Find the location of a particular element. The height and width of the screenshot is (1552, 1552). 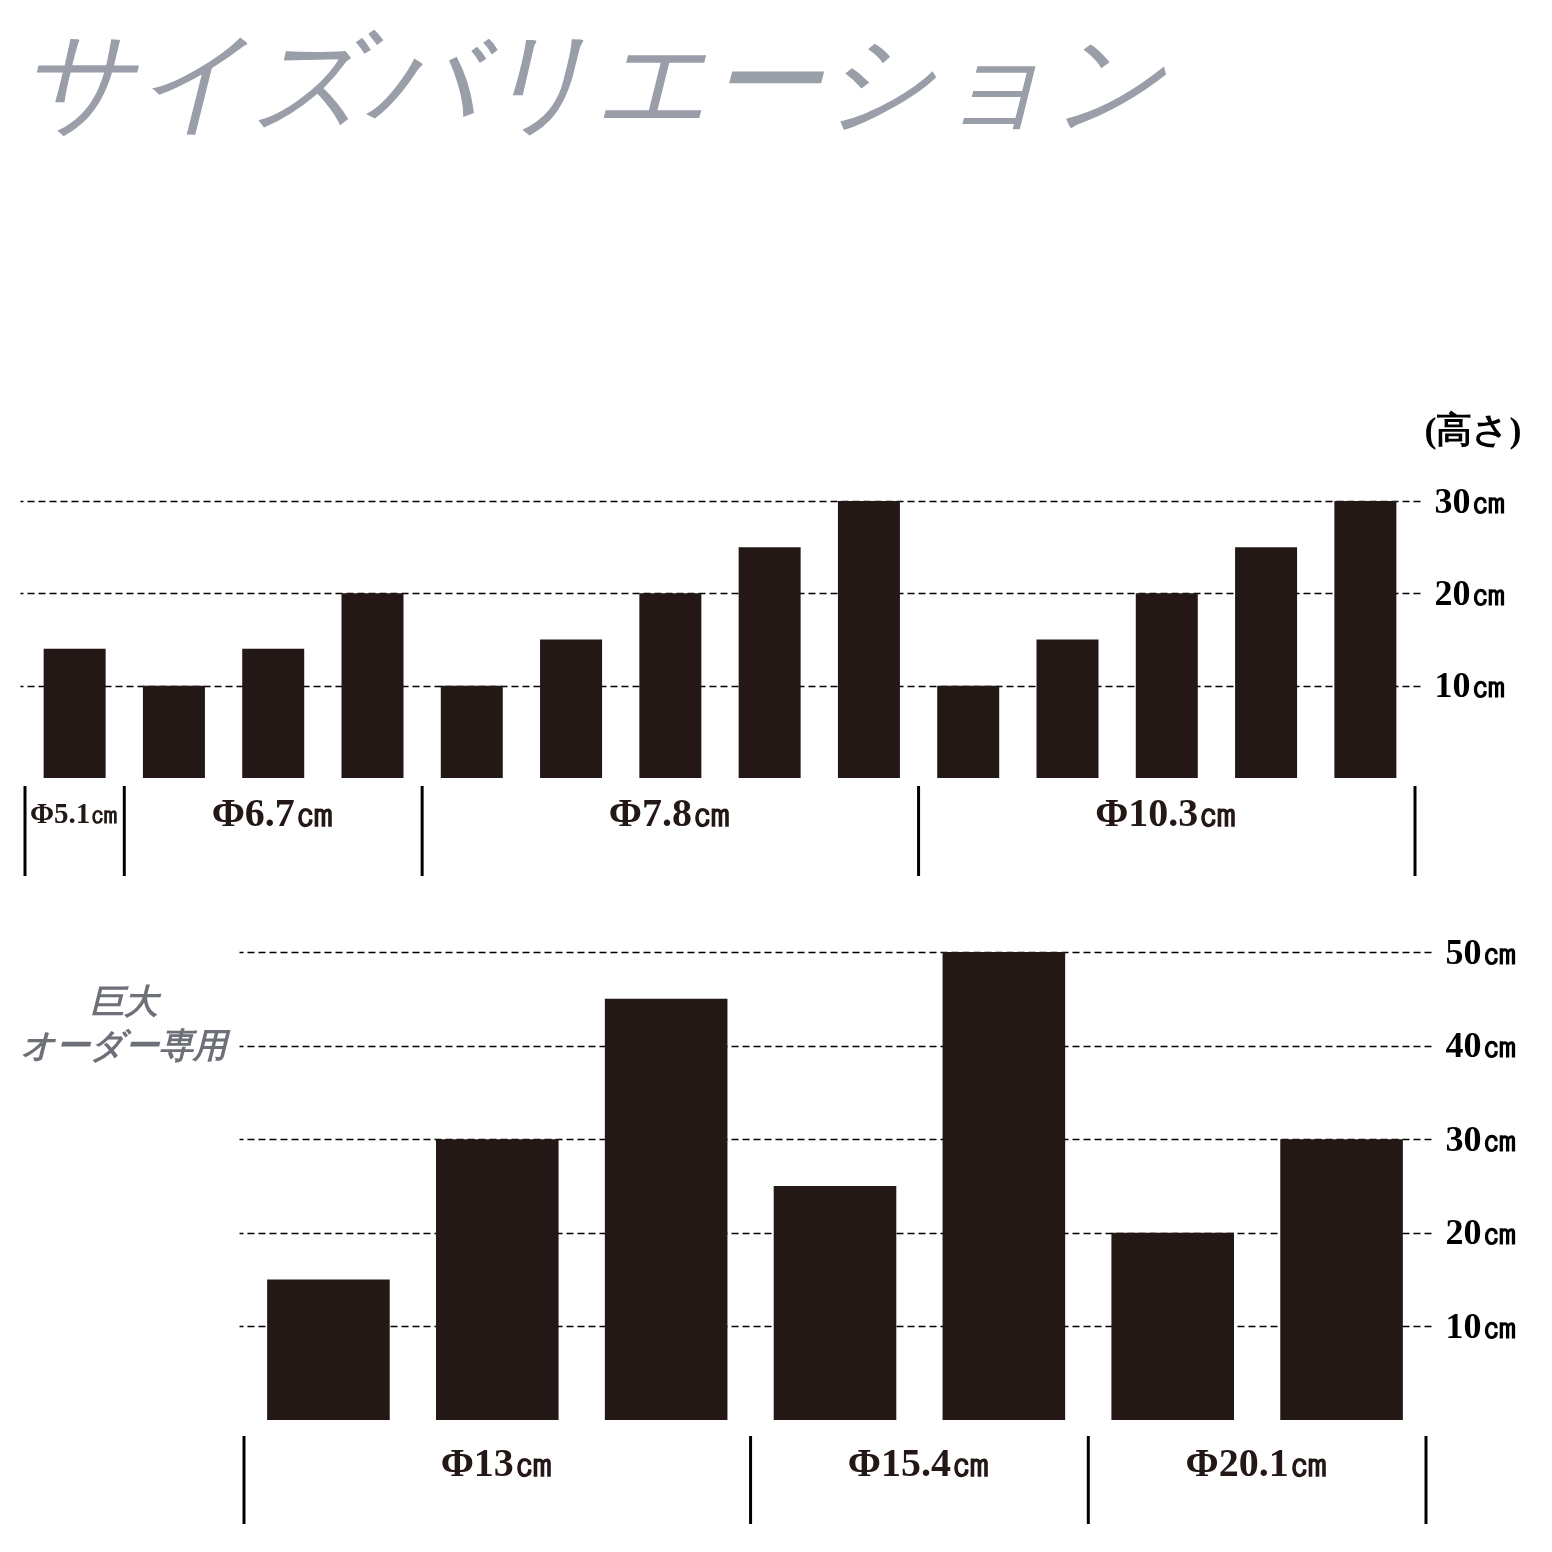

series-label: Φ5.1㎝ is located at coordinates (74, 813).